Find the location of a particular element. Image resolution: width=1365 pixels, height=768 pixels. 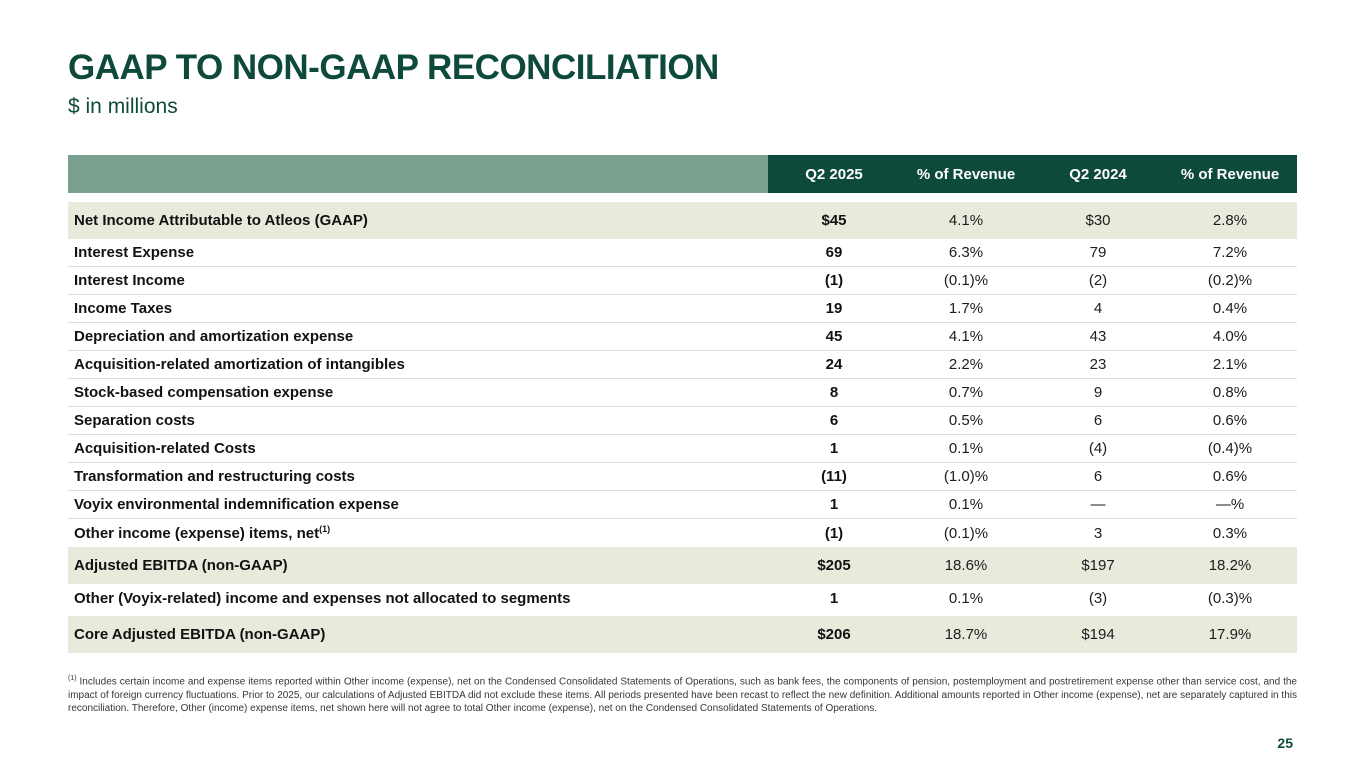

row-label: Stock-based compensation expense is located at coordinates (204, 392).